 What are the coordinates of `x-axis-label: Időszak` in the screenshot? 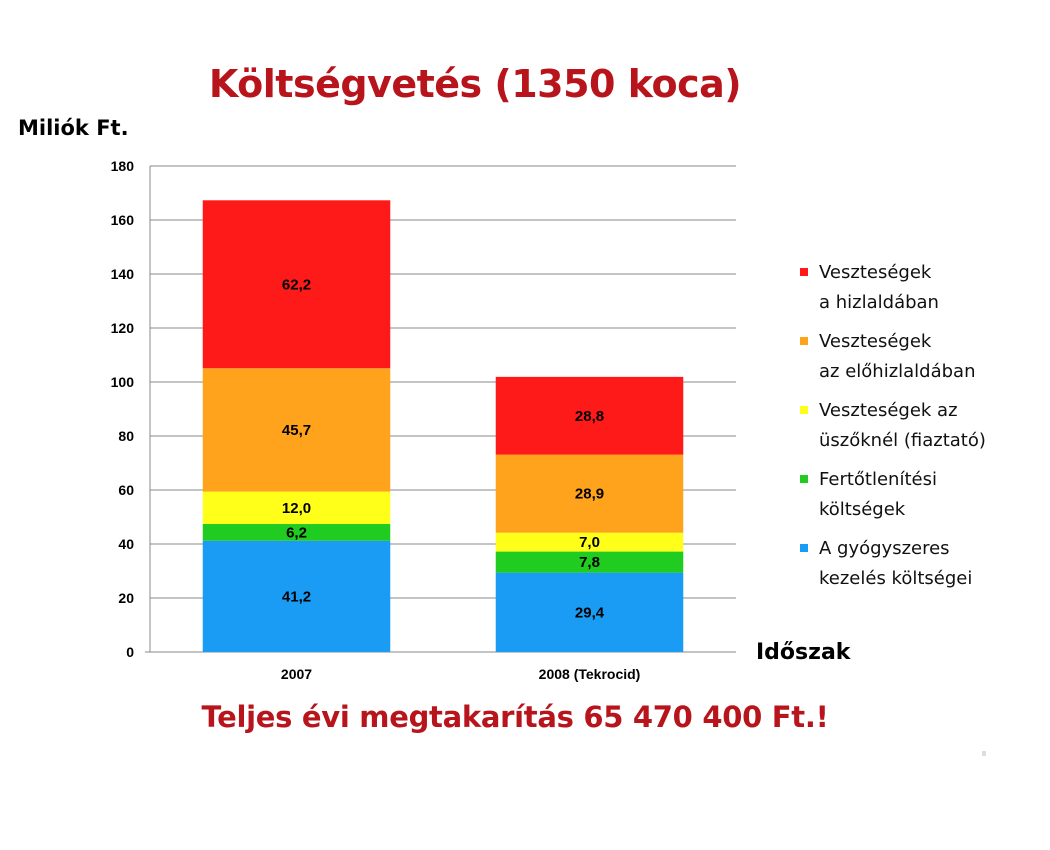 It's located at (803, 652).